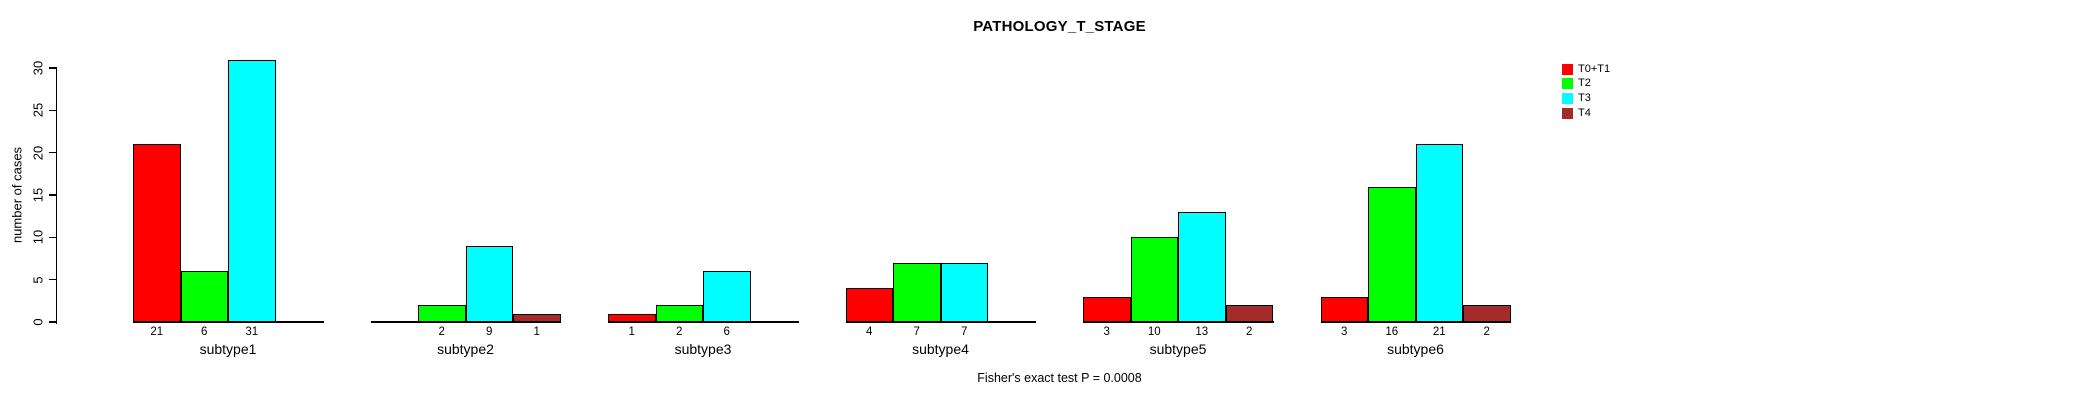 This screenshot has height=400, width=2090. Describe the element at coordinates (38, 237) in the screenshot. I see `y-tick-label: 10` at that location.